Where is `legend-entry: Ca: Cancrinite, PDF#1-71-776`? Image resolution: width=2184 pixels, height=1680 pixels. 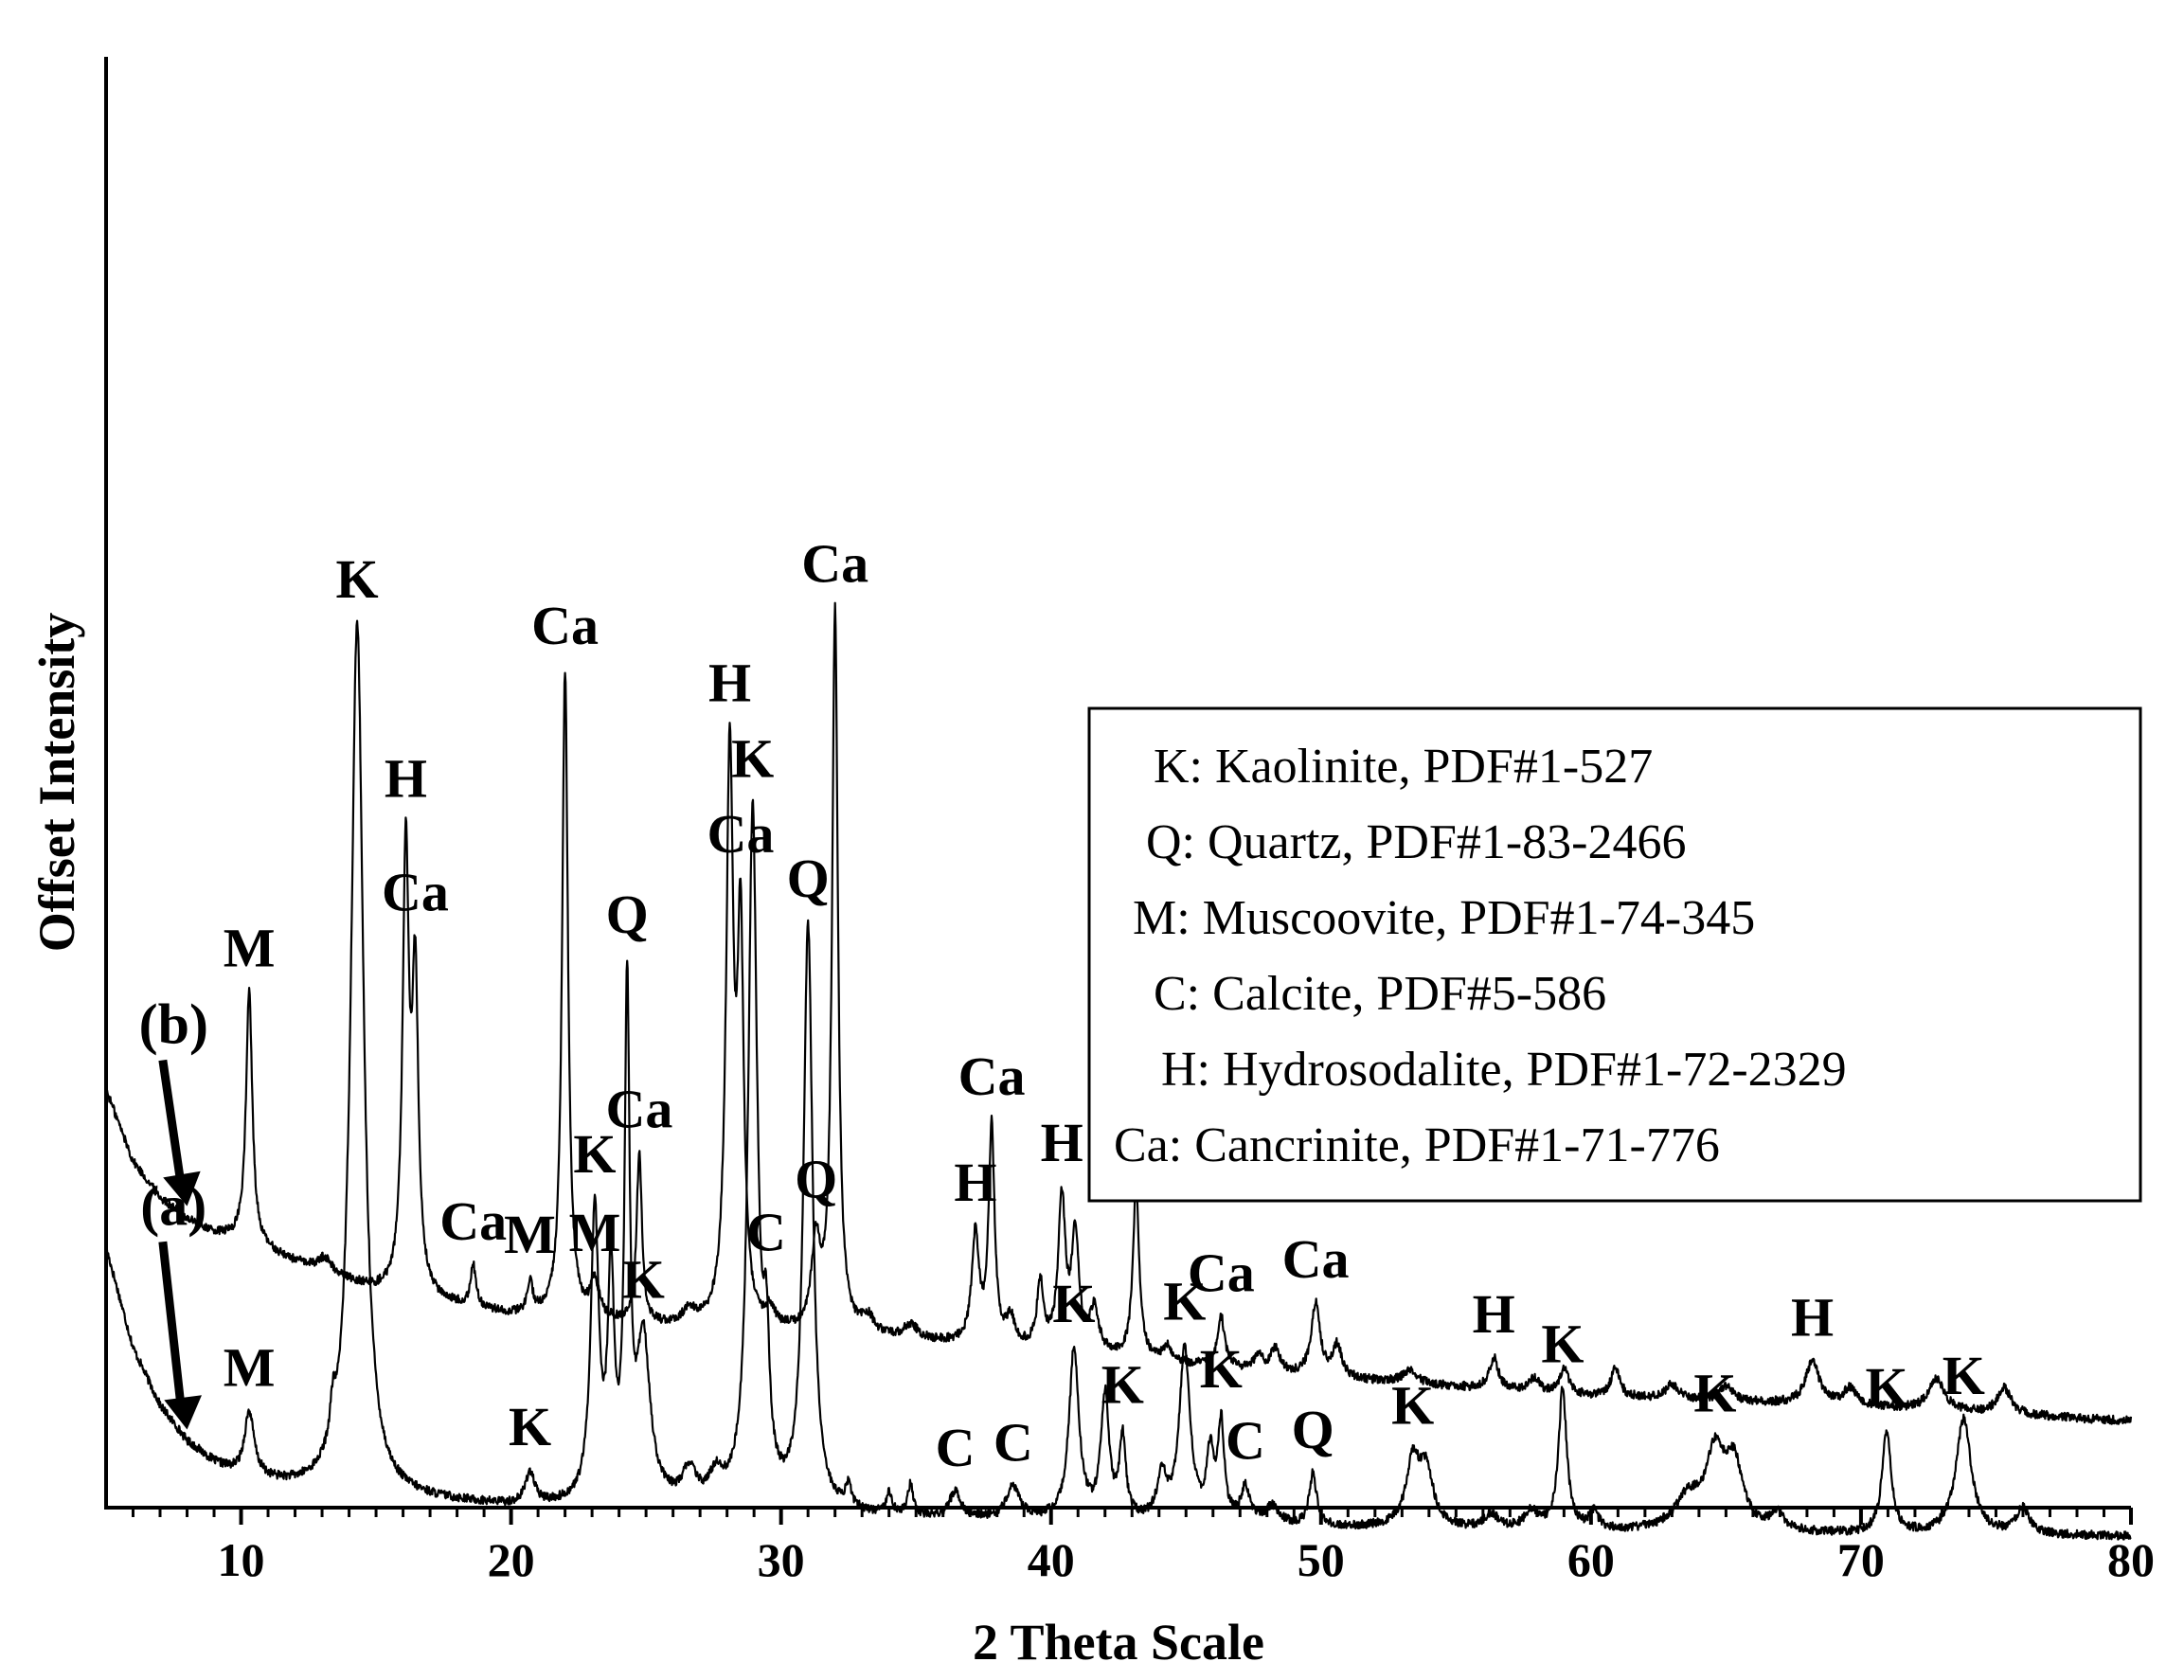
legend-entry: Ca: Cancrinite, PDF#1-71-776 is located at coordinates (1417, 1145).